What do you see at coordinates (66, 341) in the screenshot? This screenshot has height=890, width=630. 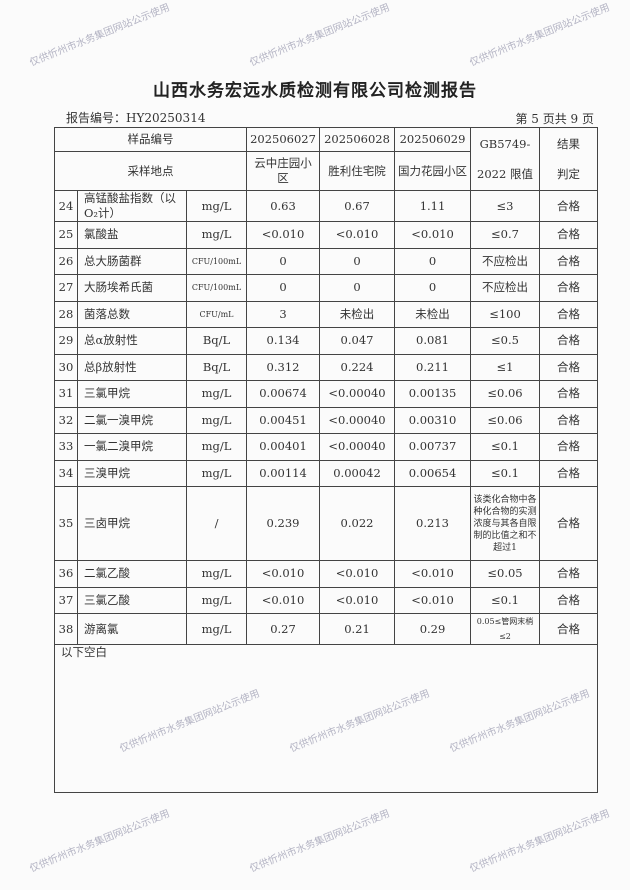 I see `row-number: 29` at bounding box center [66, 341].